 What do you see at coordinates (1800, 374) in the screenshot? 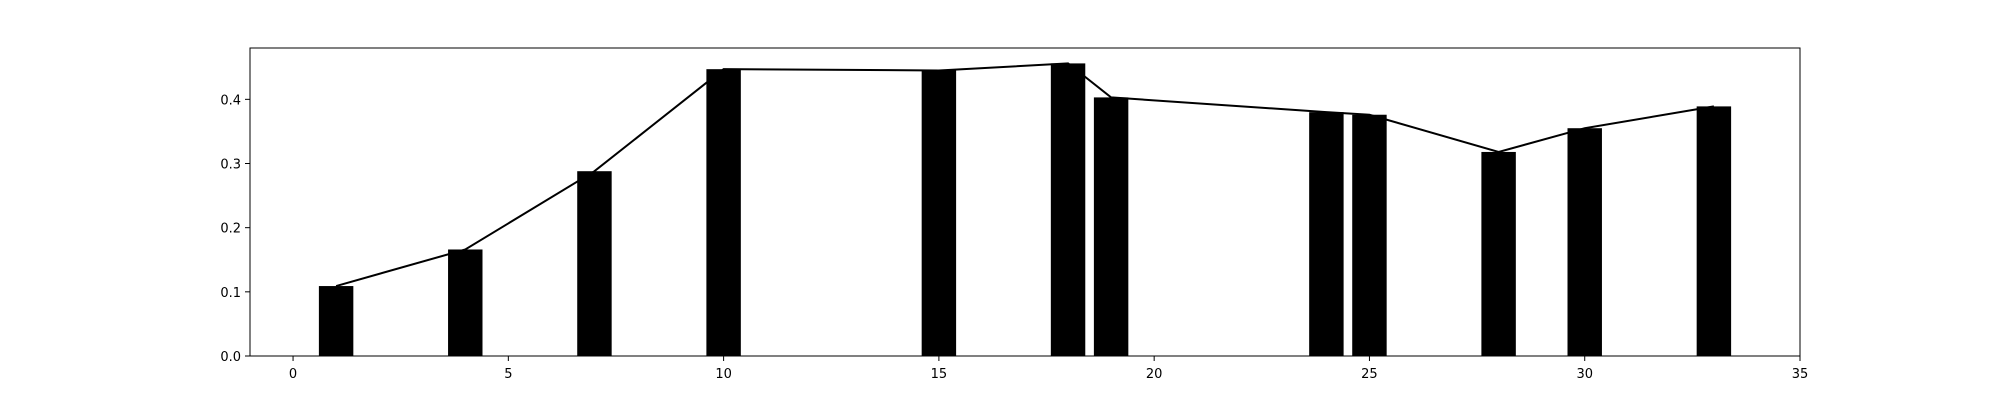
I see `x-tick-label: 35` at bounding box center [1800, 374].